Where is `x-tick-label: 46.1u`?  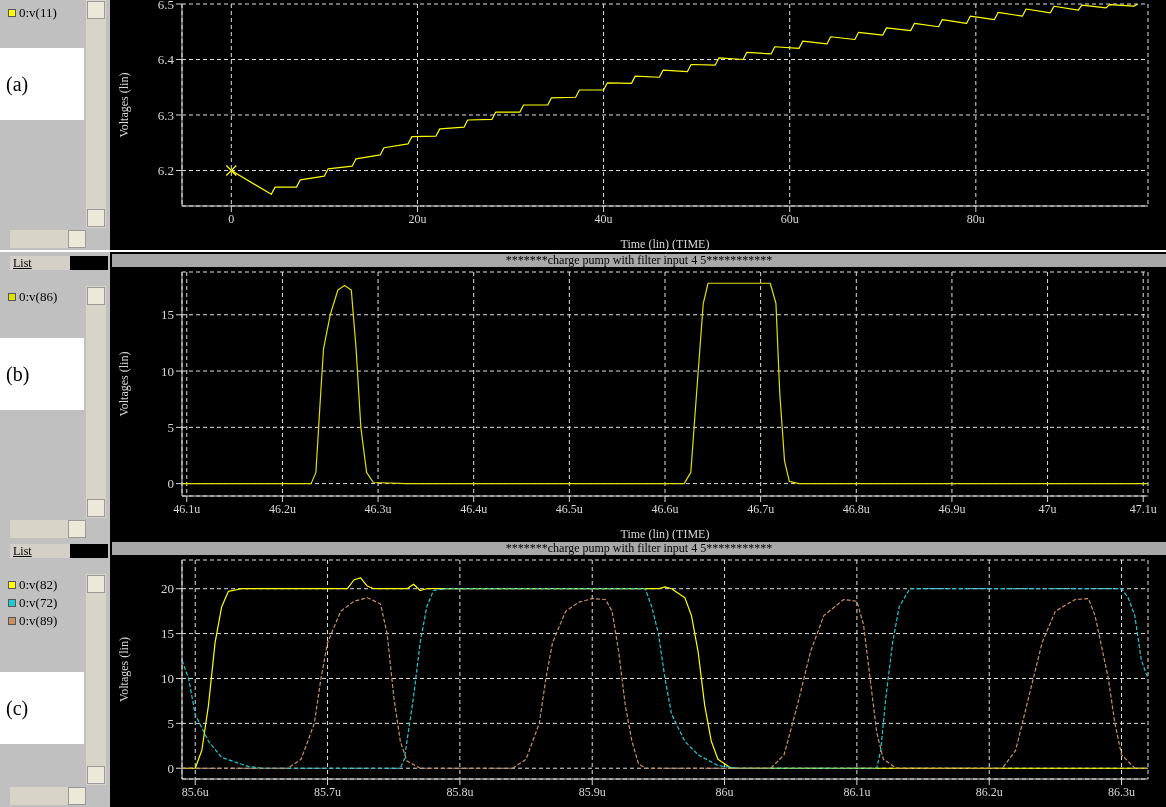
x-tick-label: 46.1u is located at coordinates (187, 508).